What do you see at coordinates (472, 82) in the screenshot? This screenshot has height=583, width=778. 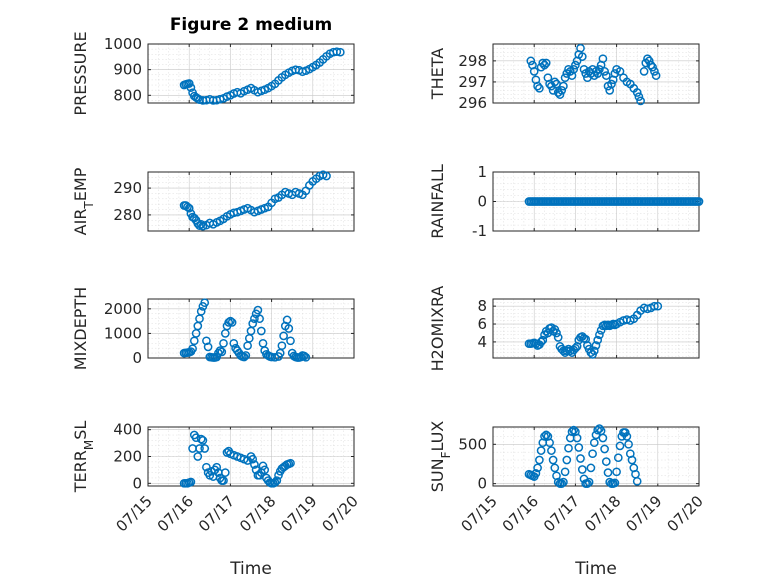 I see `y-tick-label: 297` at bounding box center [472, 82].